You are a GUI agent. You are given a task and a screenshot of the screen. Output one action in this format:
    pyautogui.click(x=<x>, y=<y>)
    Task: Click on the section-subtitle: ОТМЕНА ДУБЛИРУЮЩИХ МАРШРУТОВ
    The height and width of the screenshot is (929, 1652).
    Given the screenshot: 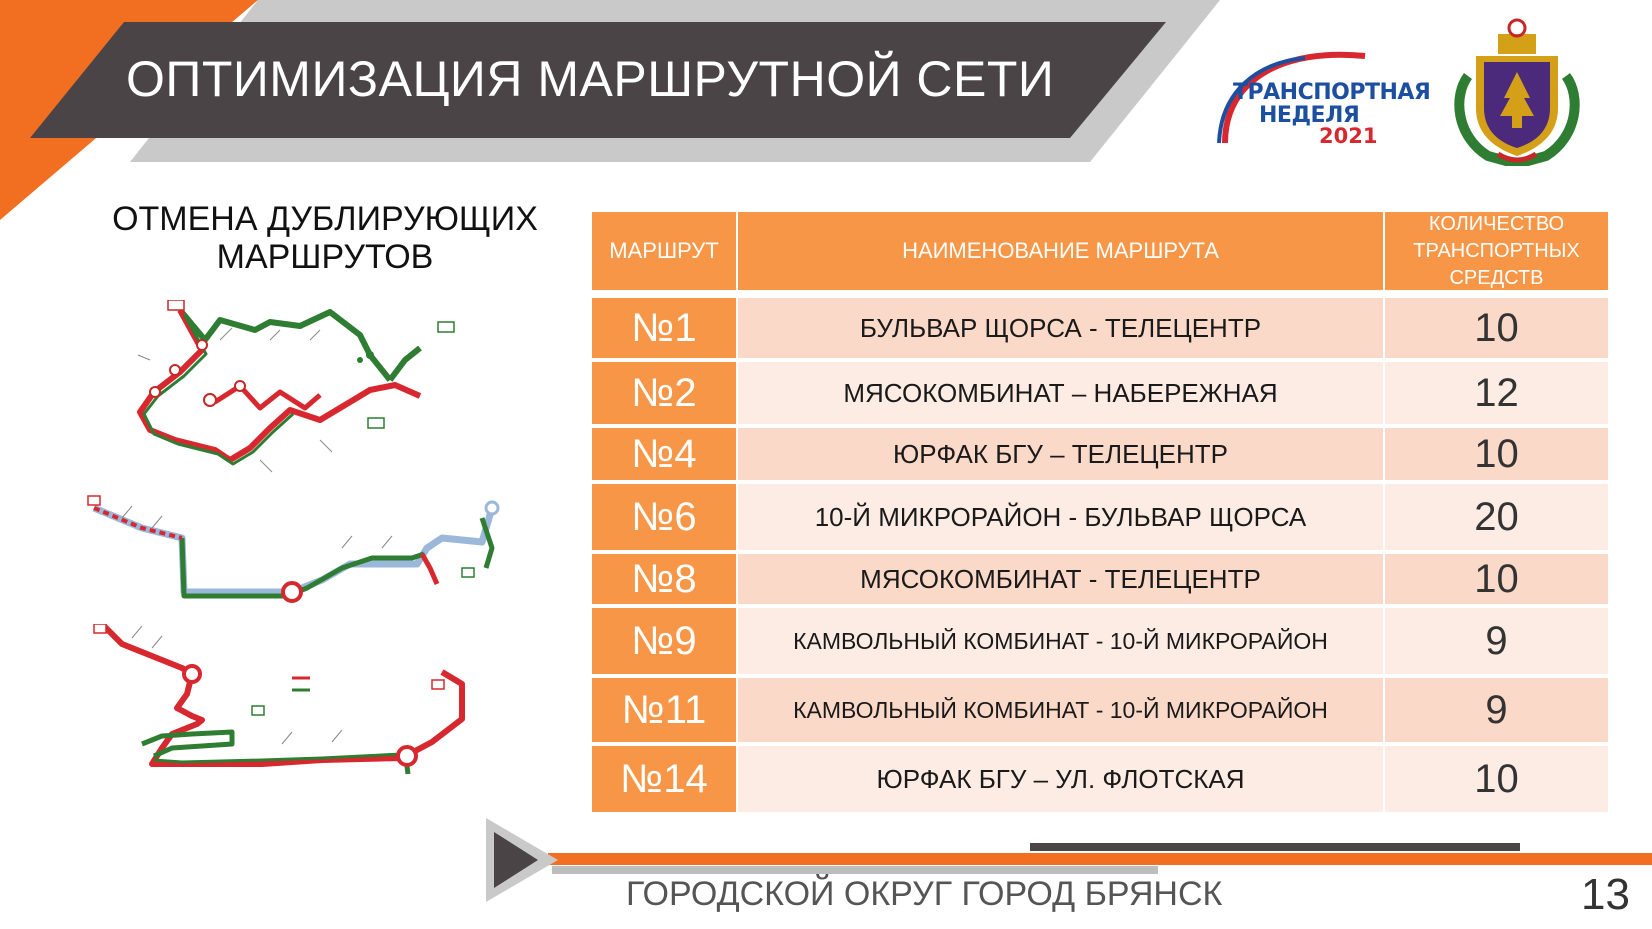 What is the action you would take?
    pyautogui.click(x=325, y=238)
    